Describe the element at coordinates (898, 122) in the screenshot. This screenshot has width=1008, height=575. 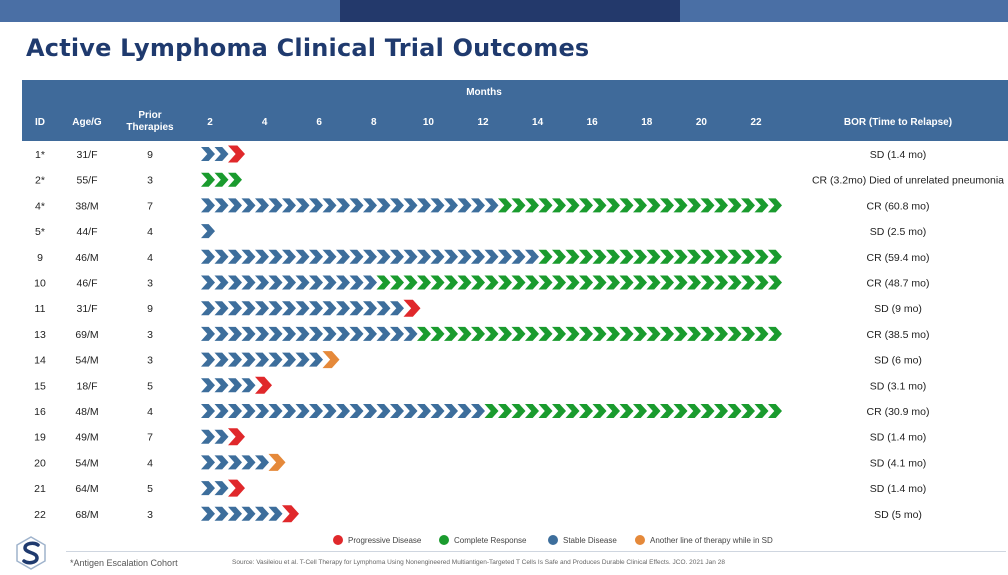
I see `bor-column-header: BOR (Time to Relapse)` at that location.